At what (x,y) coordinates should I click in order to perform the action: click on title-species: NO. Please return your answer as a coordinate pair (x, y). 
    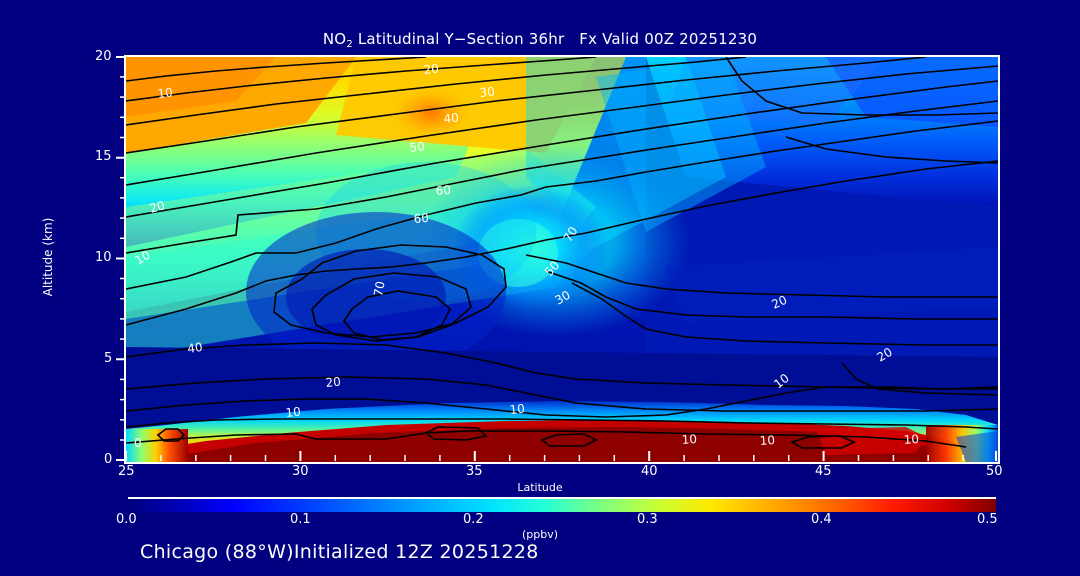
    Looking at the image, I should click on (334, 39).